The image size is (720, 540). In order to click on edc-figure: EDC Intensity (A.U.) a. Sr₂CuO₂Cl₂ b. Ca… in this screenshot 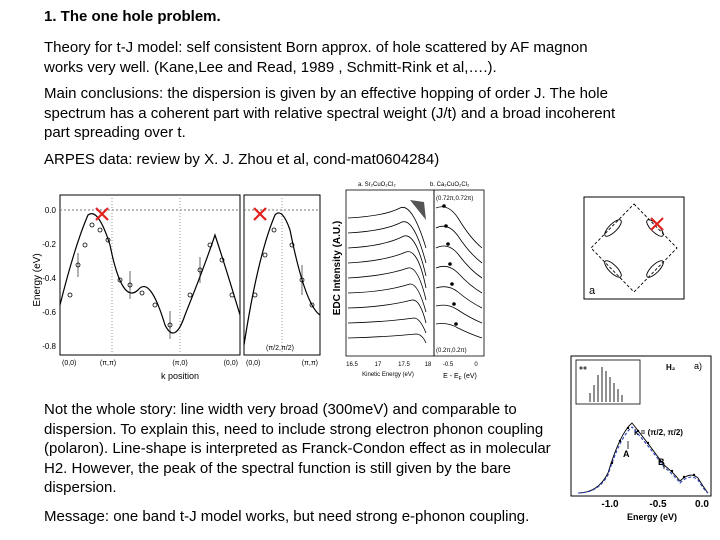, I will do `click(409, 282)`.